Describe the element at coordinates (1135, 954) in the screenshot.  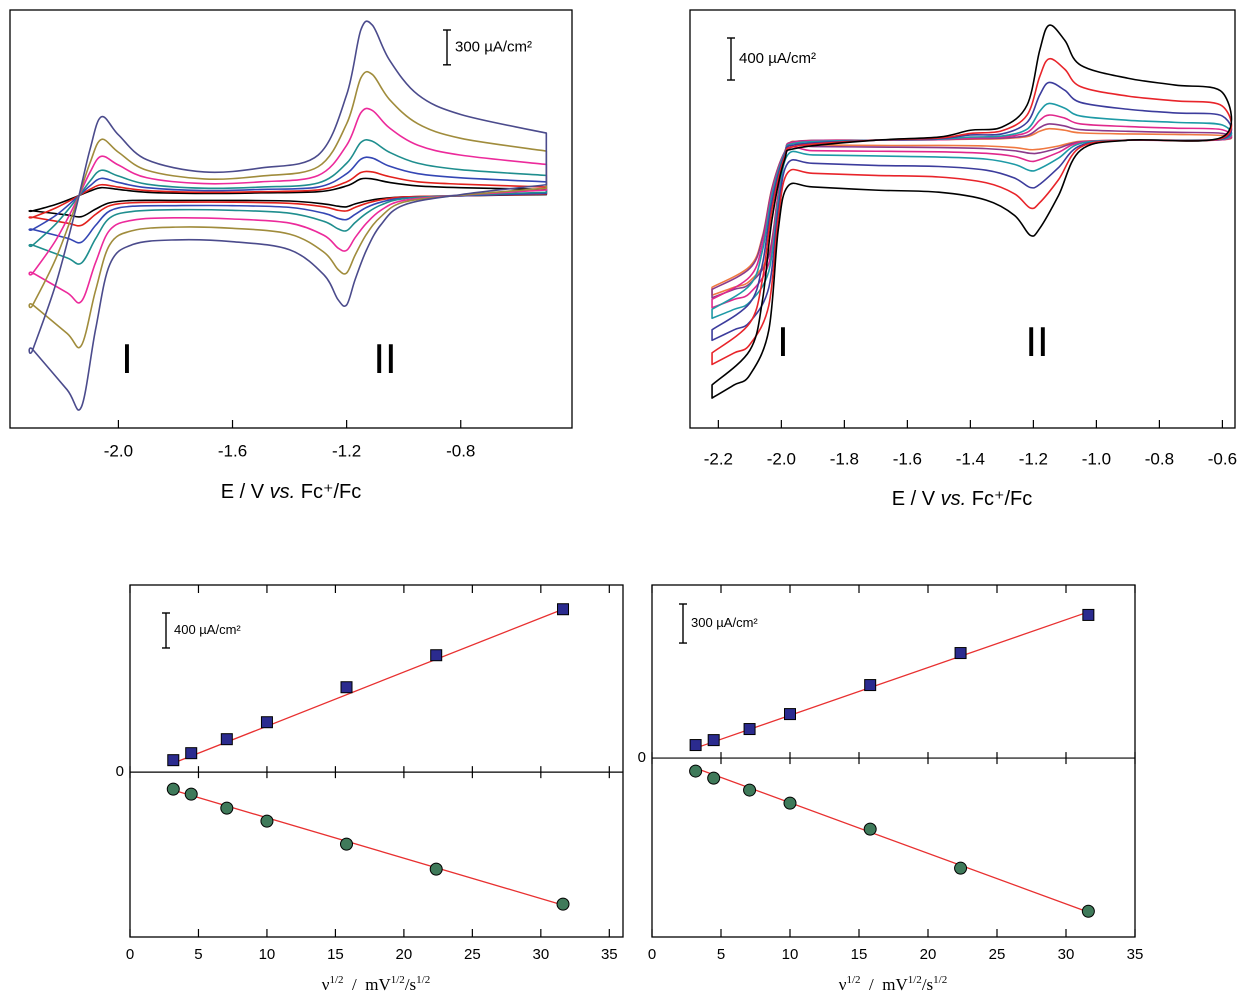
I see `x-tick-label: 35` at that location.